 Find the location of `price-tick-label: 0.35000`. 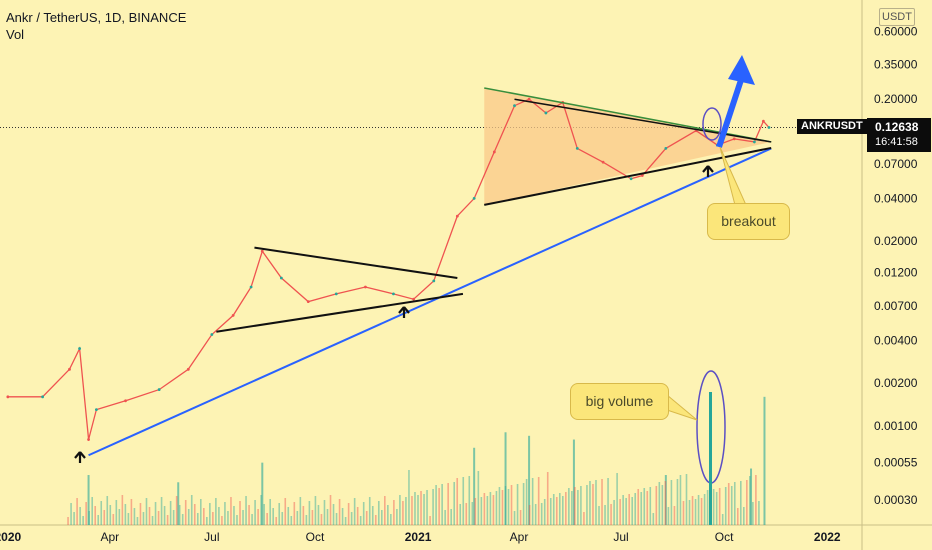

price-tick-label: 0.35000 is located at coordinates (896, 65).